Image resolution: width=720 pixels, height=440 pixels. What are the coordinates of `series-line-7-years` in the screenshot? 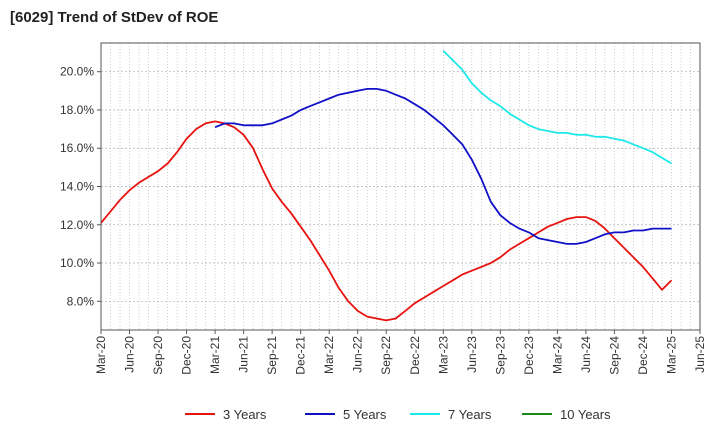 It's located at (557, 107).